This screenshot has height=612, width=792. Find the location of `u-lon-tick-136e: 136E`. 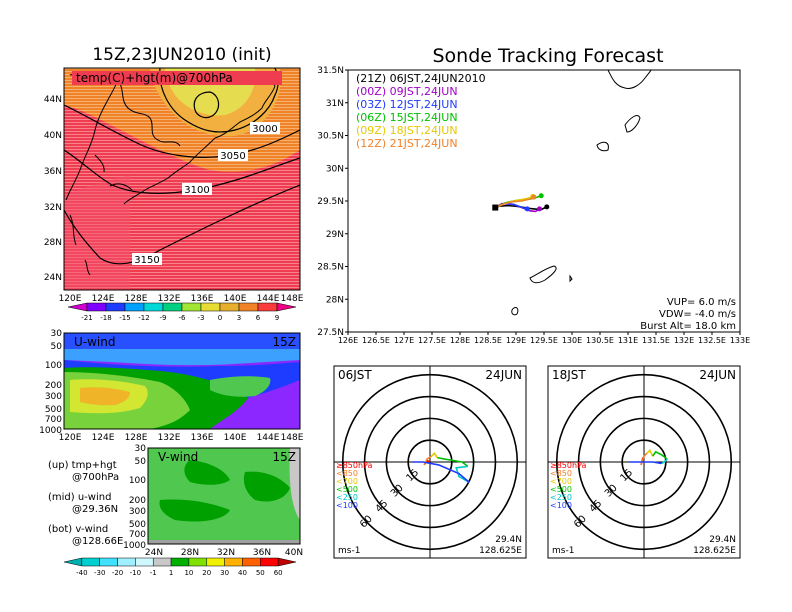

u-lon-tick-136e: 136E is located at coordinates (202, 438).